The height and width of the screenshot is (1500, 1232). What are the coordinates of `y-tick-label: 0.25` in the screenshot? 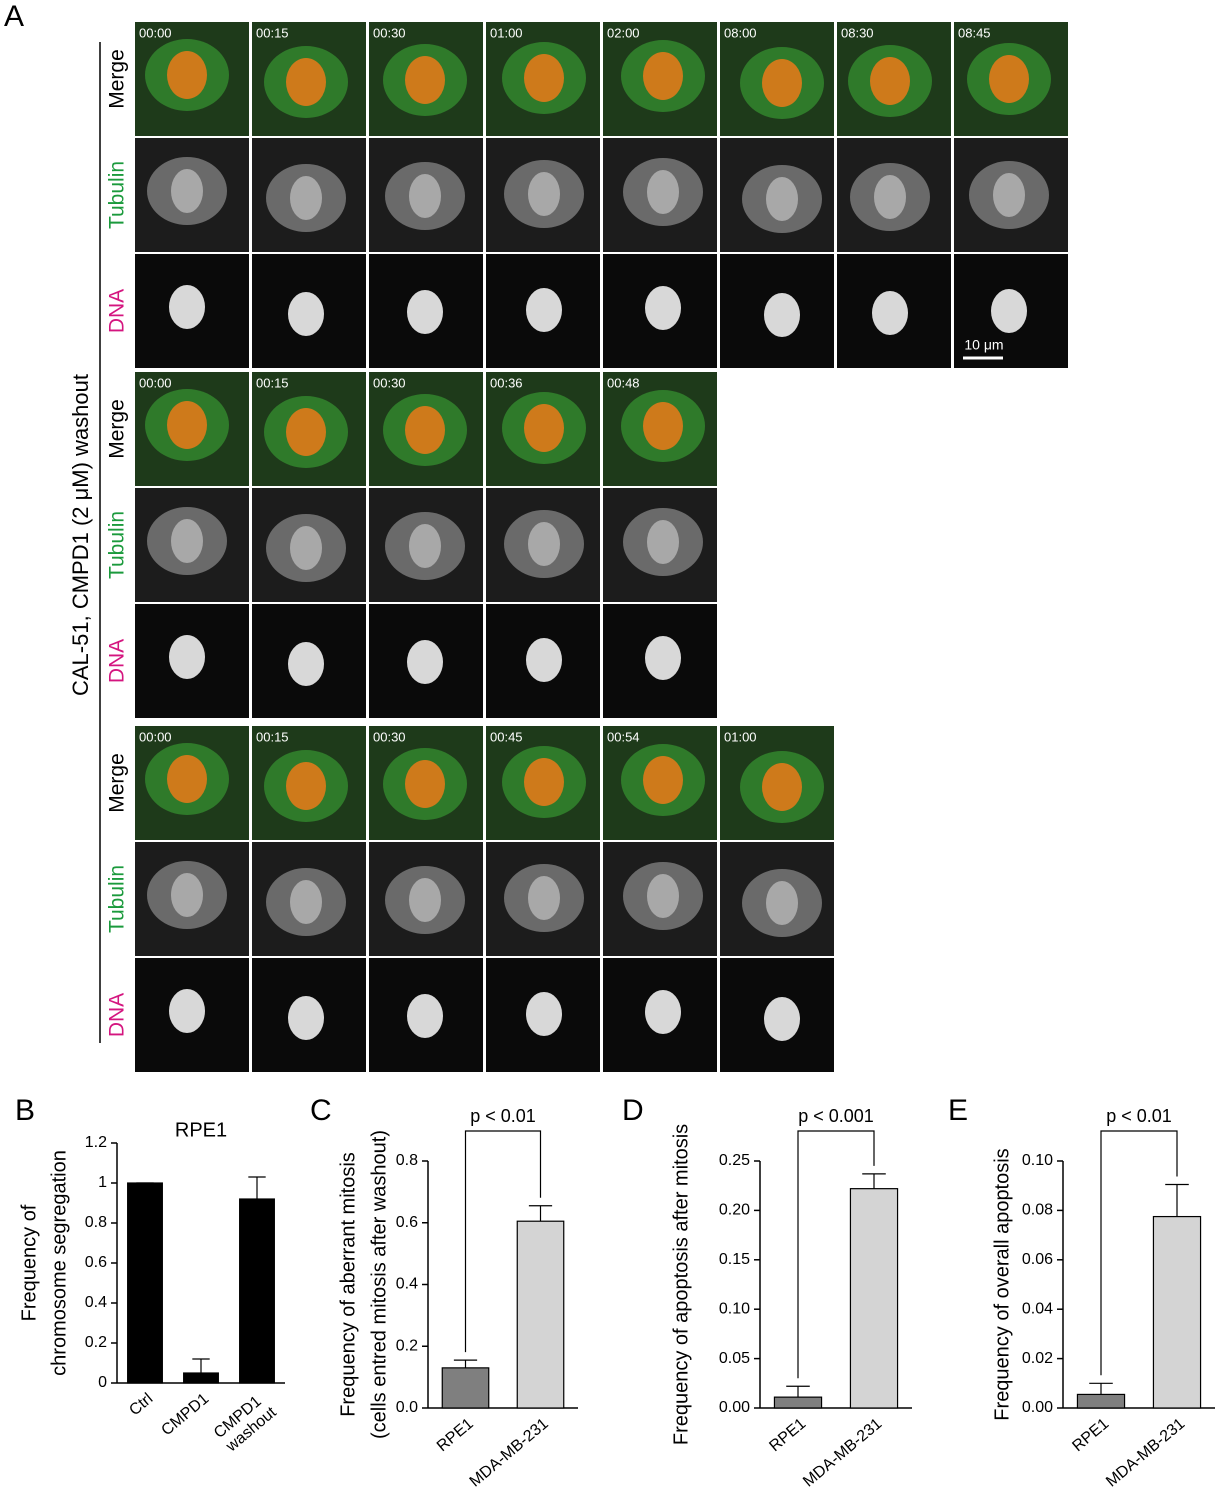 It's located at (734, 1160).